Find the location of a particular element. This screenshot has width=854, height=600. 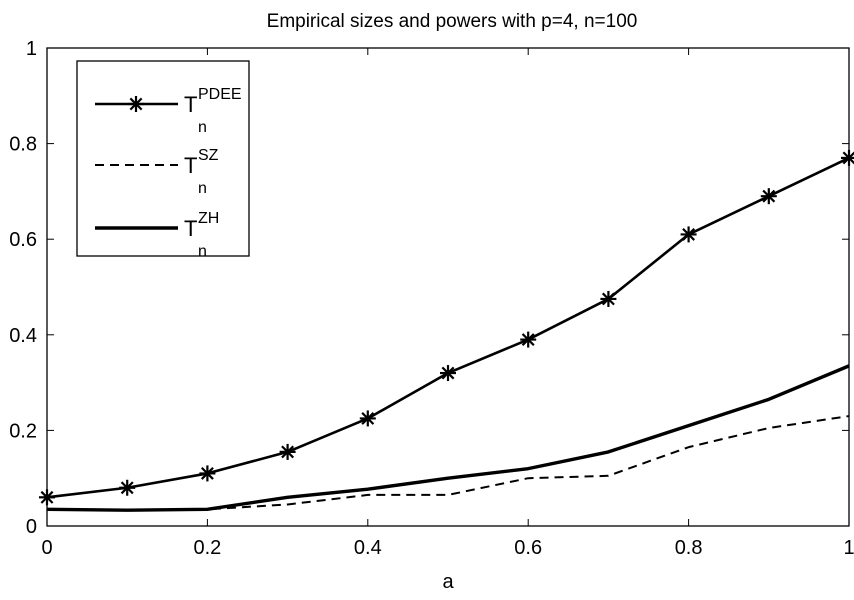

x-tick-label: 0.4 is located at coordinates (368, 548).